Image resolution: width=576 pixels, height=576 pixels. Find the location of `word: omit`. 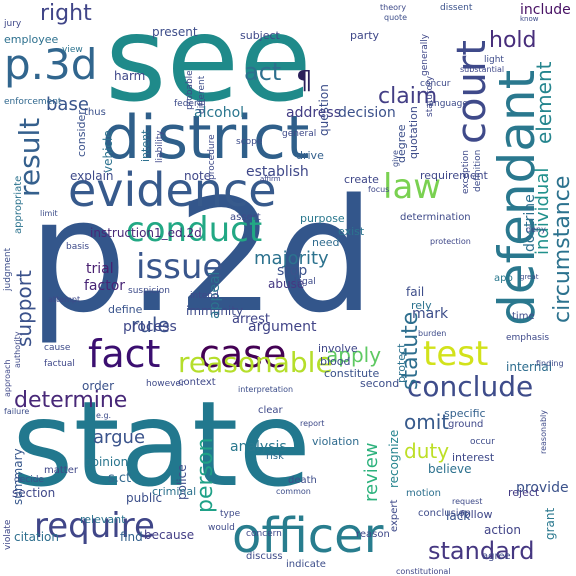

word: omit is located at coordinates (427, 422).